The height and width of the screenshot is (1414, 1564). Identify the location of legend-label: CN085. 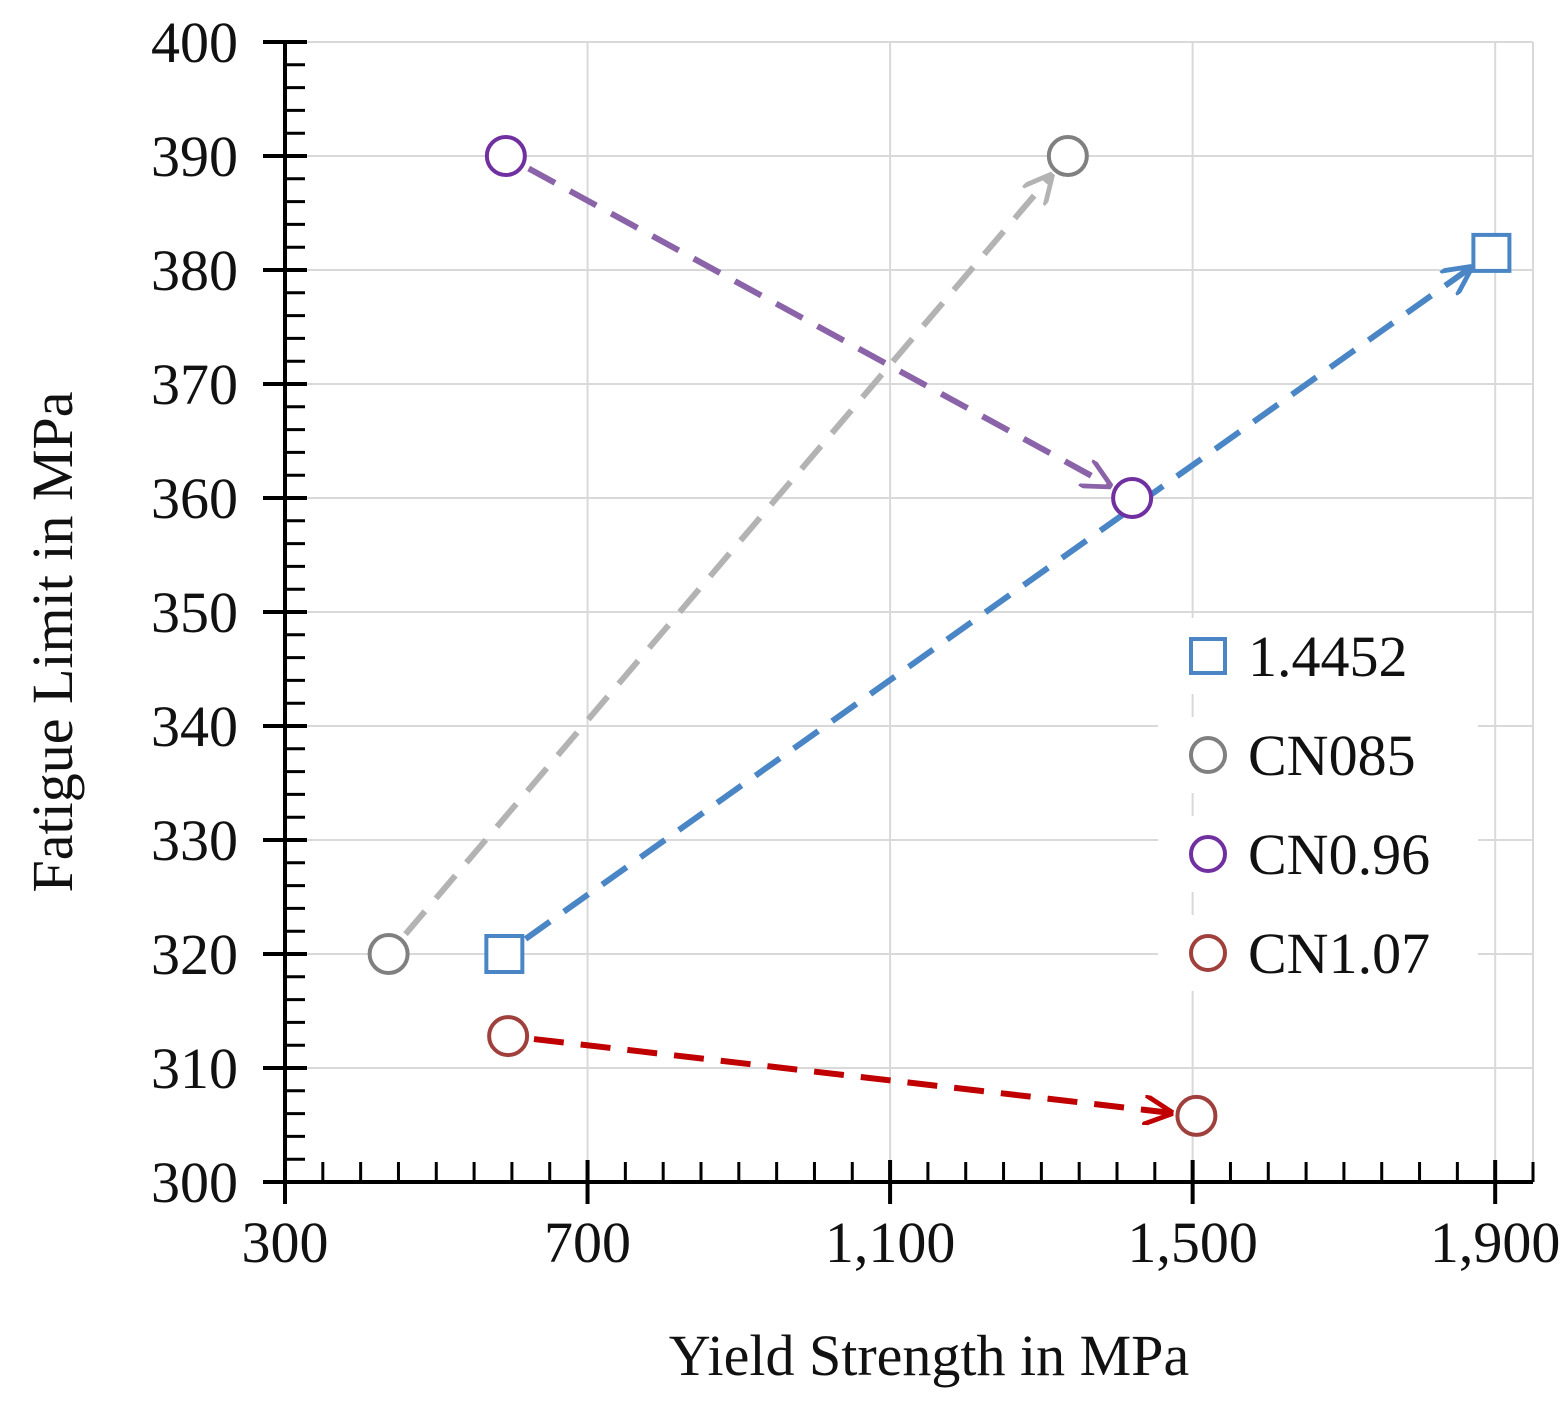
(1332, 755).